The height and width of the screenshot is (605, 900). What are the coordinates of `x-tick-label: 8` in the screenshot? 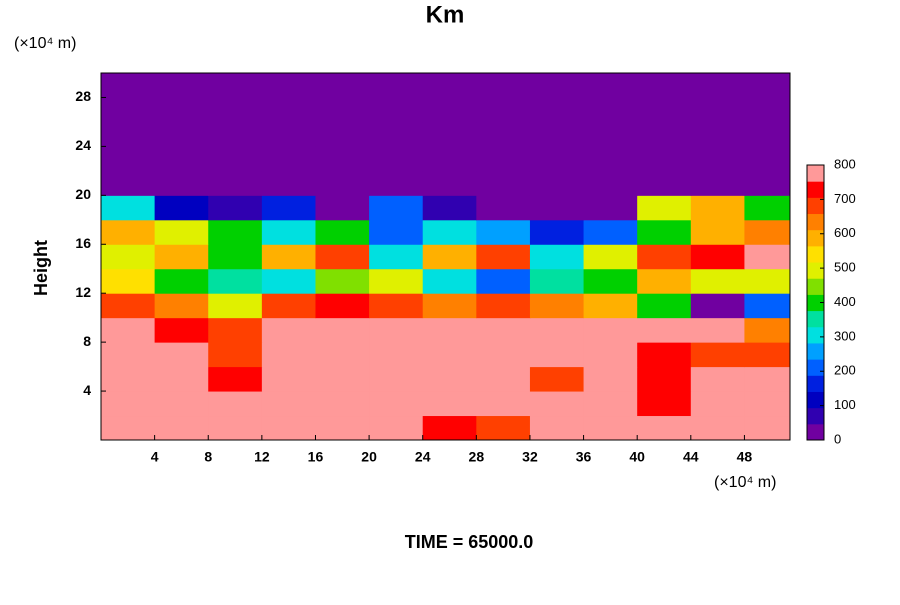 It's located at (208, 457).